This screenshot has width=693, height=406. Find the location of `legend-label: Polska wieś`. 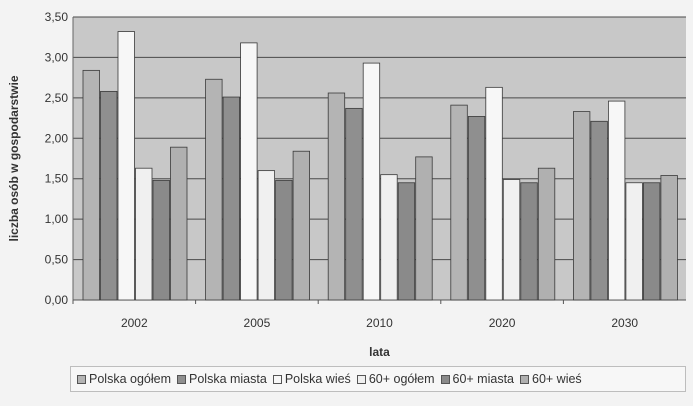

legend-label: Polska wieś is located at coordinates (317, 379).